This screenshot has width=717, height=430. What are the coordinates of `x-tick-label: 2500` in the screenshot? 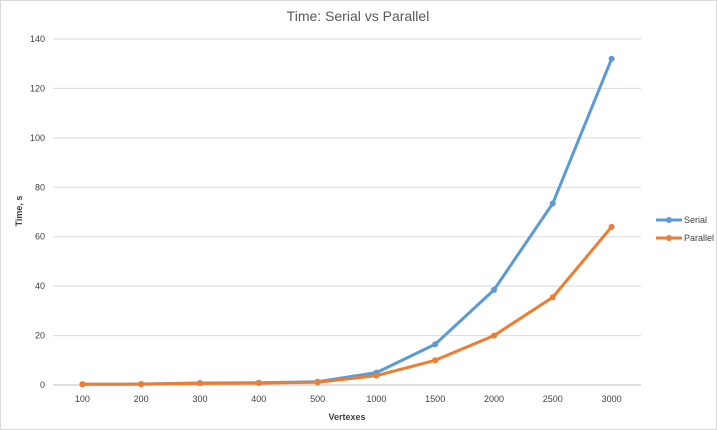 It's located at (553, 399).